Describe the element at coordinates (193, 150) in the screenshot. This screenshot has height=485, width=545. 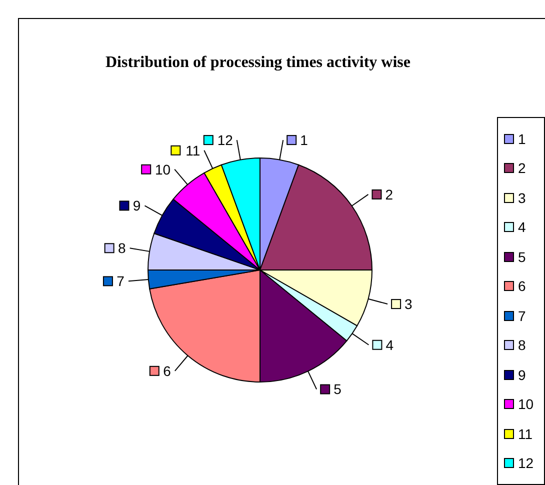
I see `legend-label: 11` at that location.